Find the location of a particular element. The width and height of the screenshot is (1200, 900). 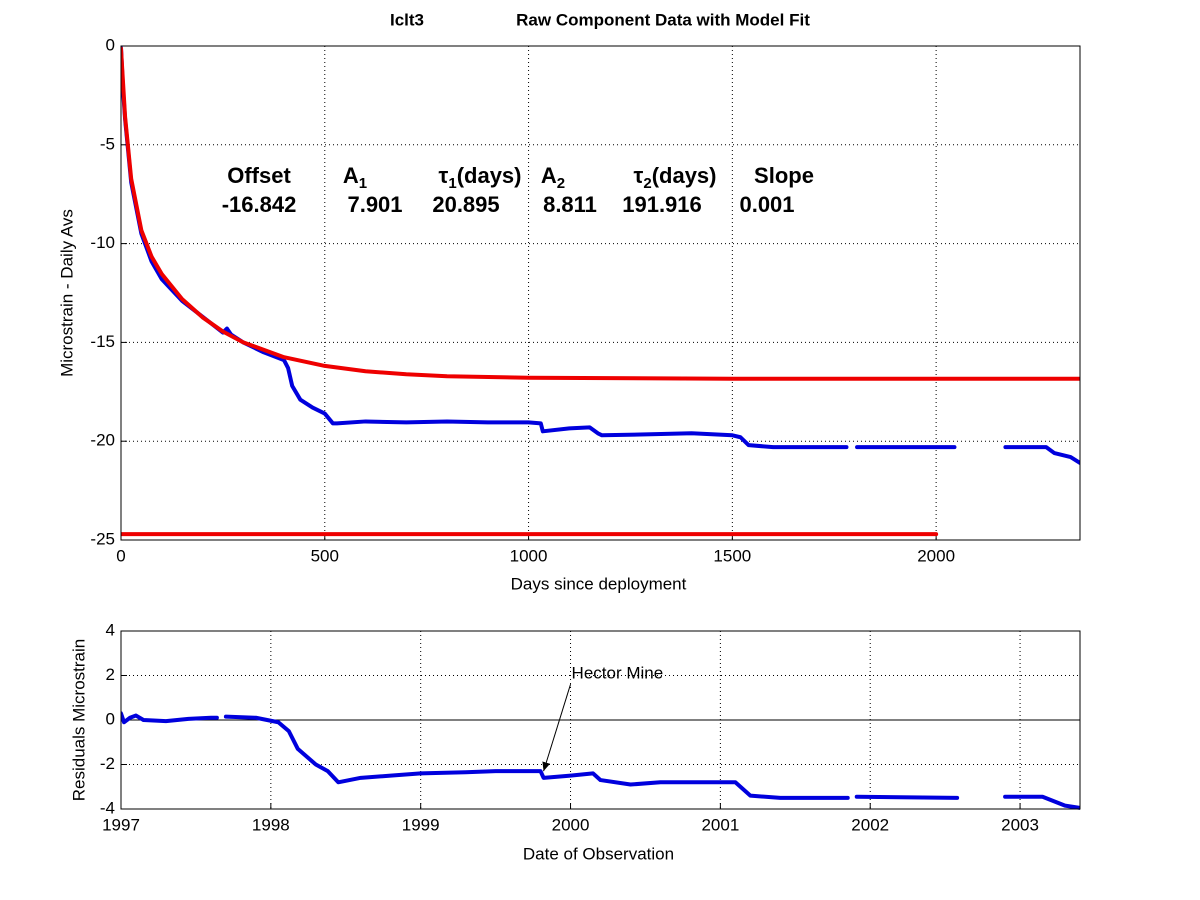

param-value: -16.842 is located at coordinates (259, 204).